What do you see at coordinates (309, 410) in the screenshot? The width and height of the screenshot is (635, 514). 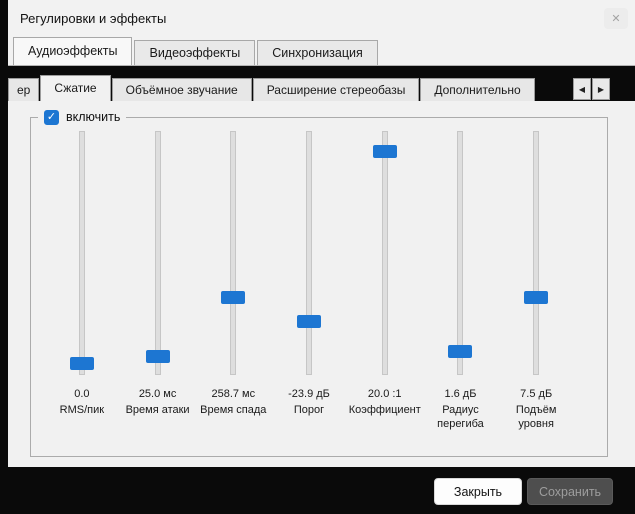 I see `slider-label: Порог` at bounding box center [309, 410].